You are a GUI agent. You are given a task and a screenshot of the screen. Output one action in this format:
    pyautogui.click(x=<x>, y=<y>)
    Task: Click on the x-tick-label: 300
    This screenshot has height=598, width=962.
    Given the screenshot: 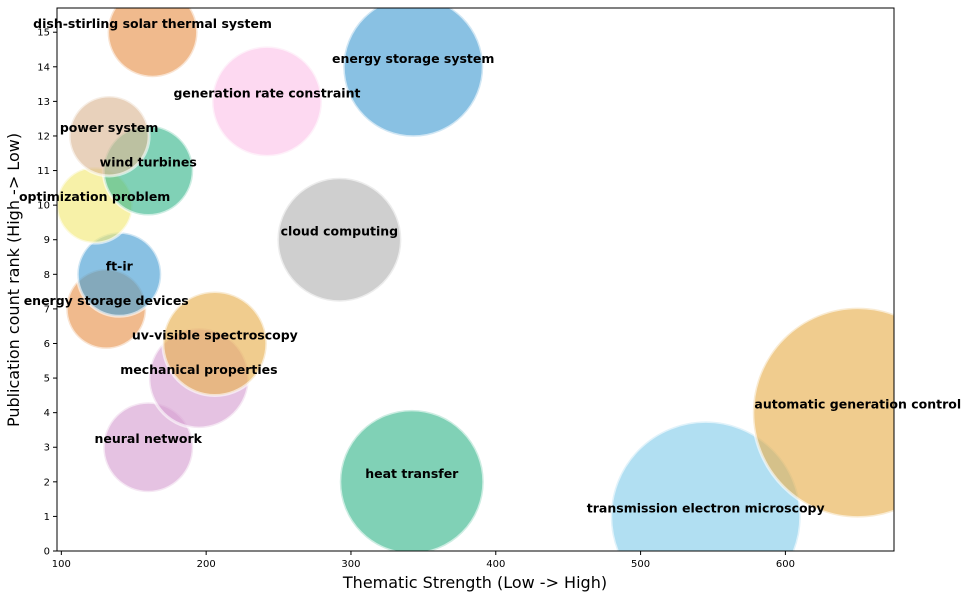 What is the action you would take?
    pyautogui.click(x=350, y=564)
    